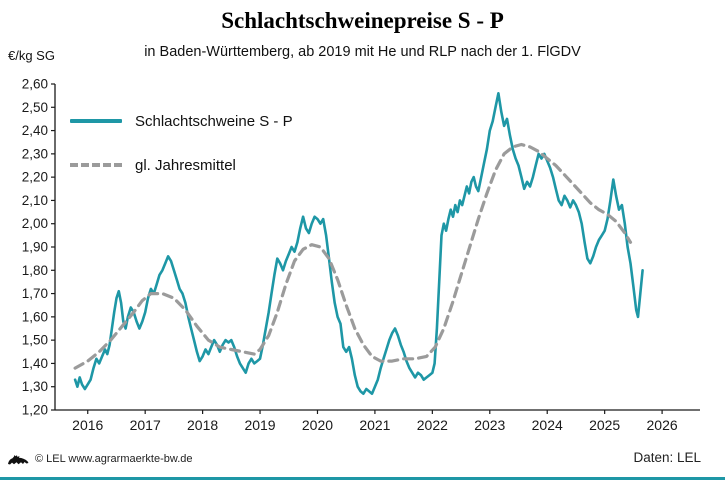 The width and height of the screenshot is (725, 485). Describe the element at coordinates (35, 410) in the screenshot. I see `svg-text: 1,20` at that location.